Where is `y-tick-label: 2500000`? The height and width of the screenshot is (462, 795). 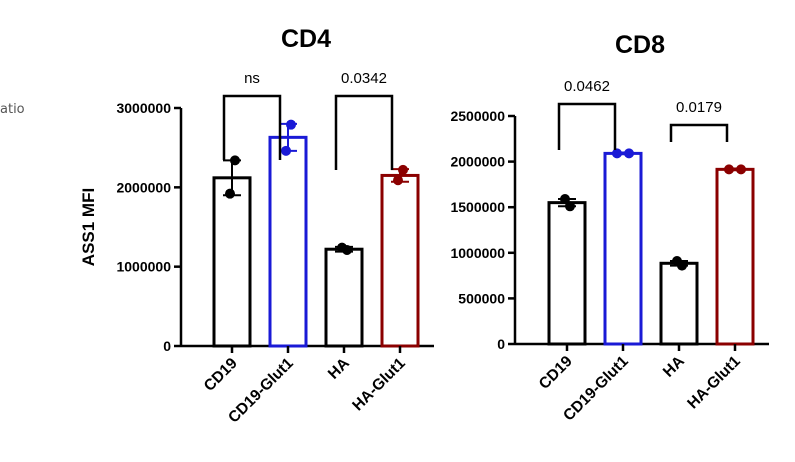 y-tick-label: 2500000 is located at coordinates (477, 116).